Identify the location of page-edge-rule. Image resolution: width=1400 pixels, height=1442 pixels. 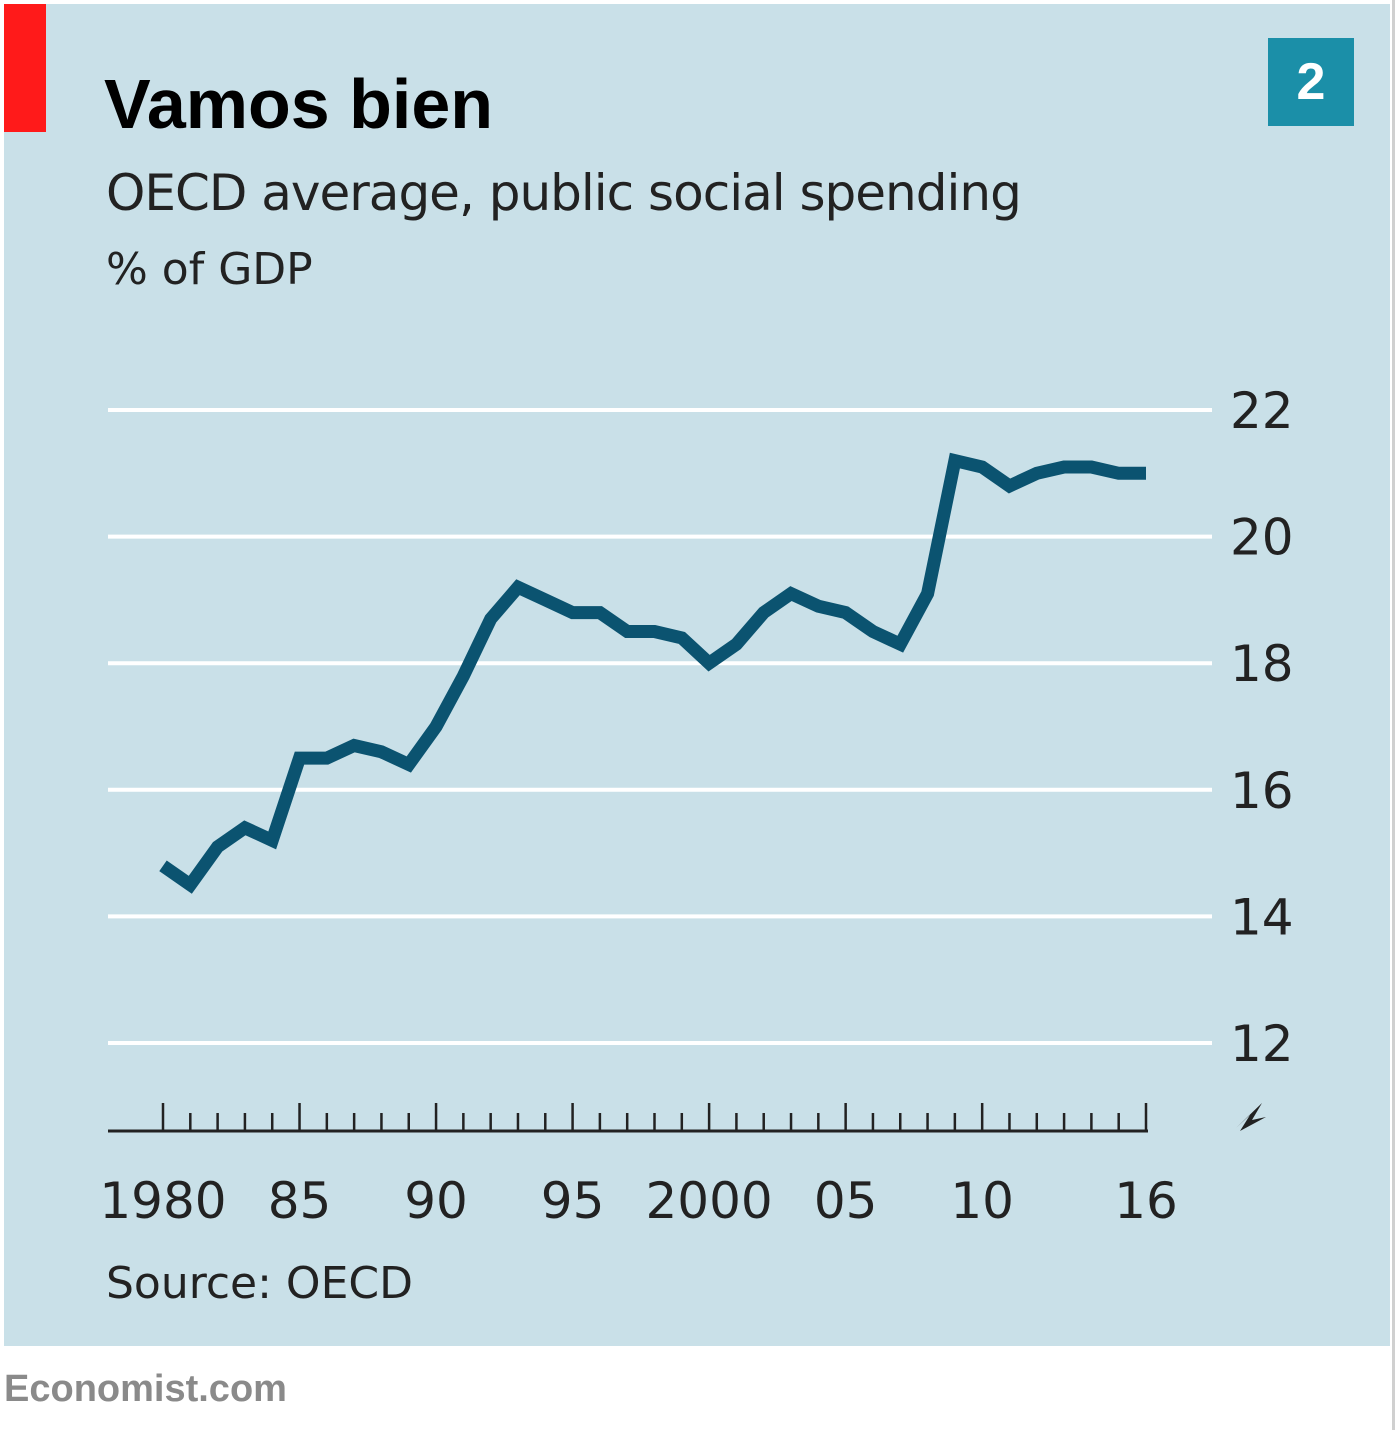
(1393, 715).